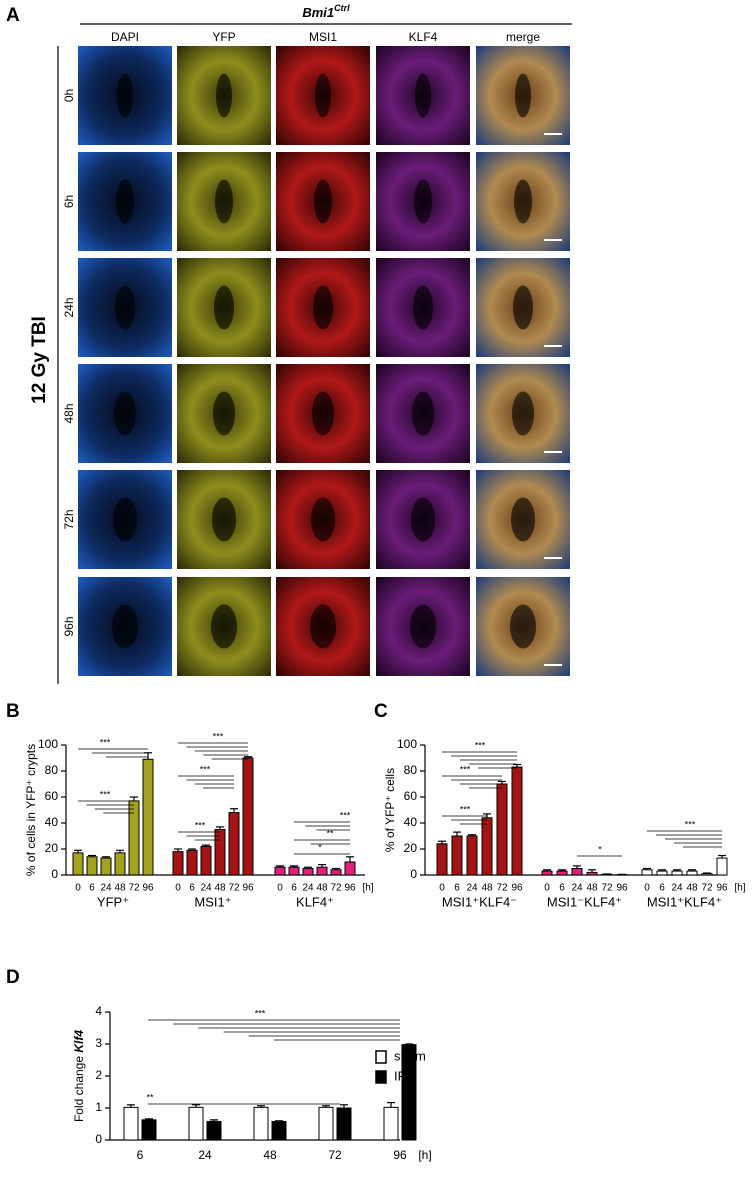  What do you see at coordinates (69, 201) in the screenshot?
I see `row-label: 6h` at bounding box center [69, 201].